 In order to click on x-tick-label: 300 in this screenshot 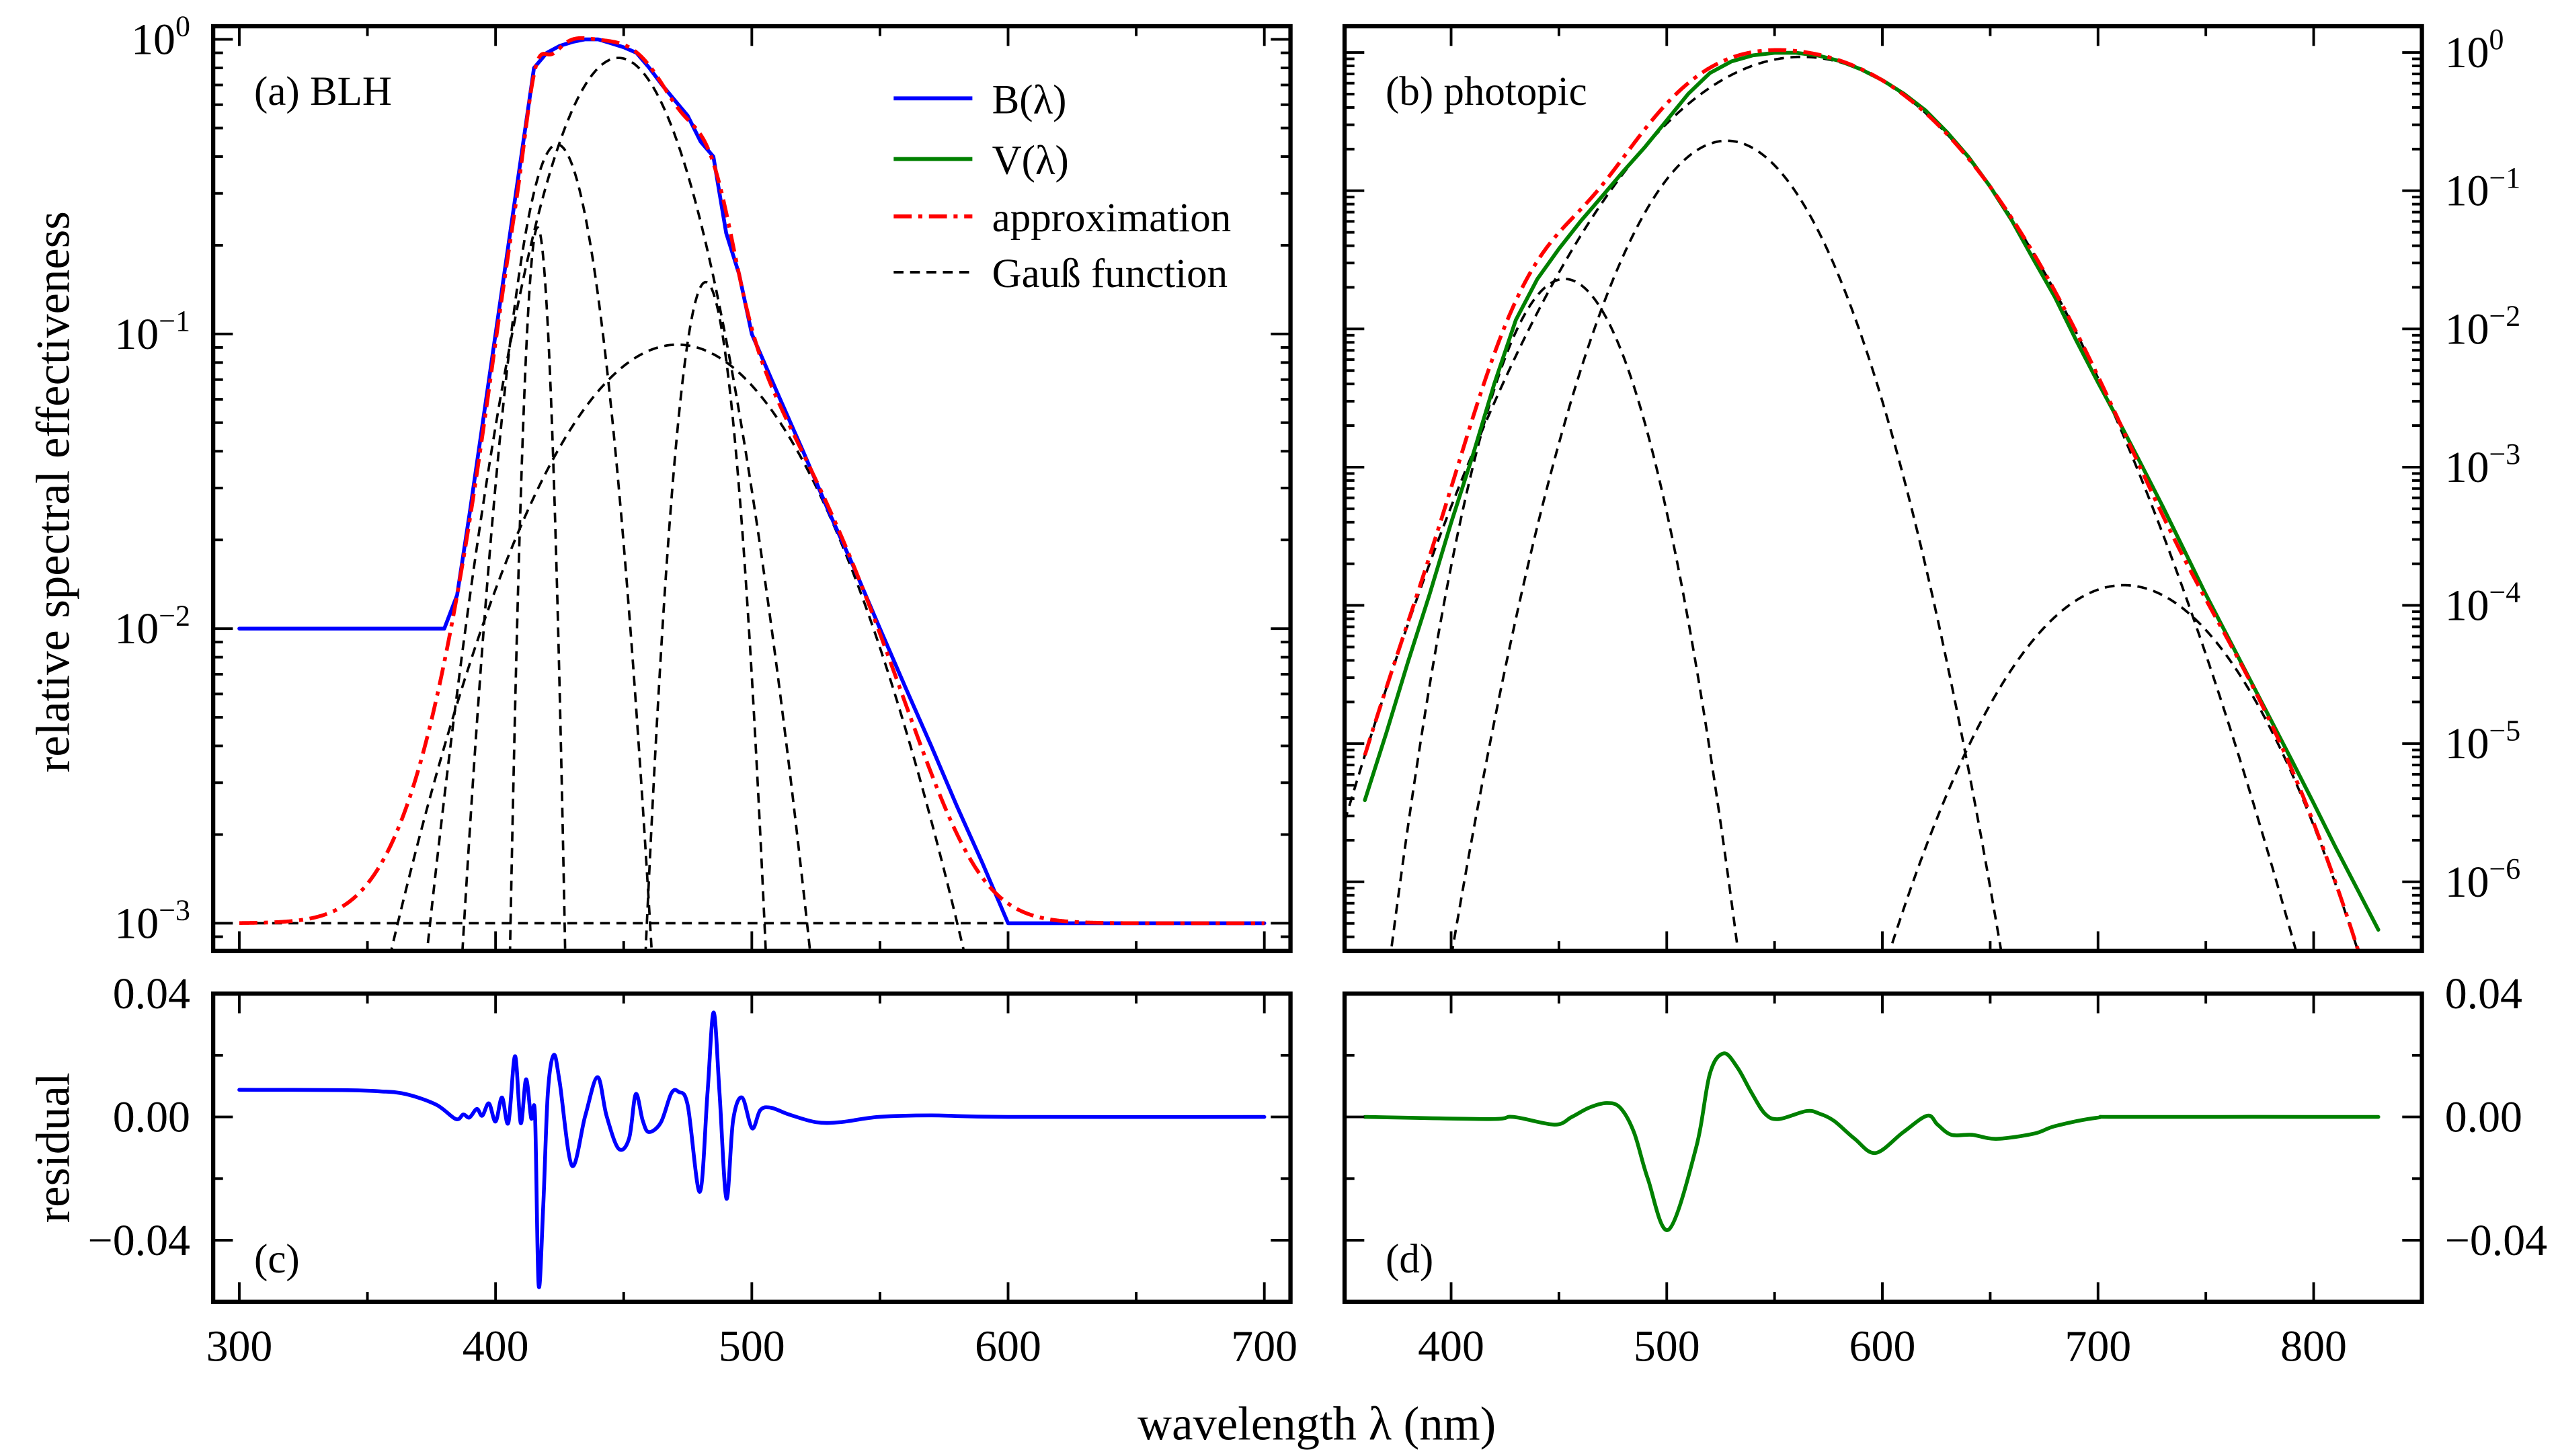, I will do `click(239, 1346)`.